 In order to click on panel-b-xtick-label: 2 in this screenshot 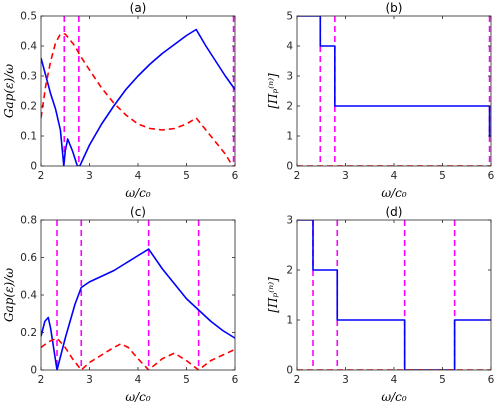, I will do `click(297, 176)`.